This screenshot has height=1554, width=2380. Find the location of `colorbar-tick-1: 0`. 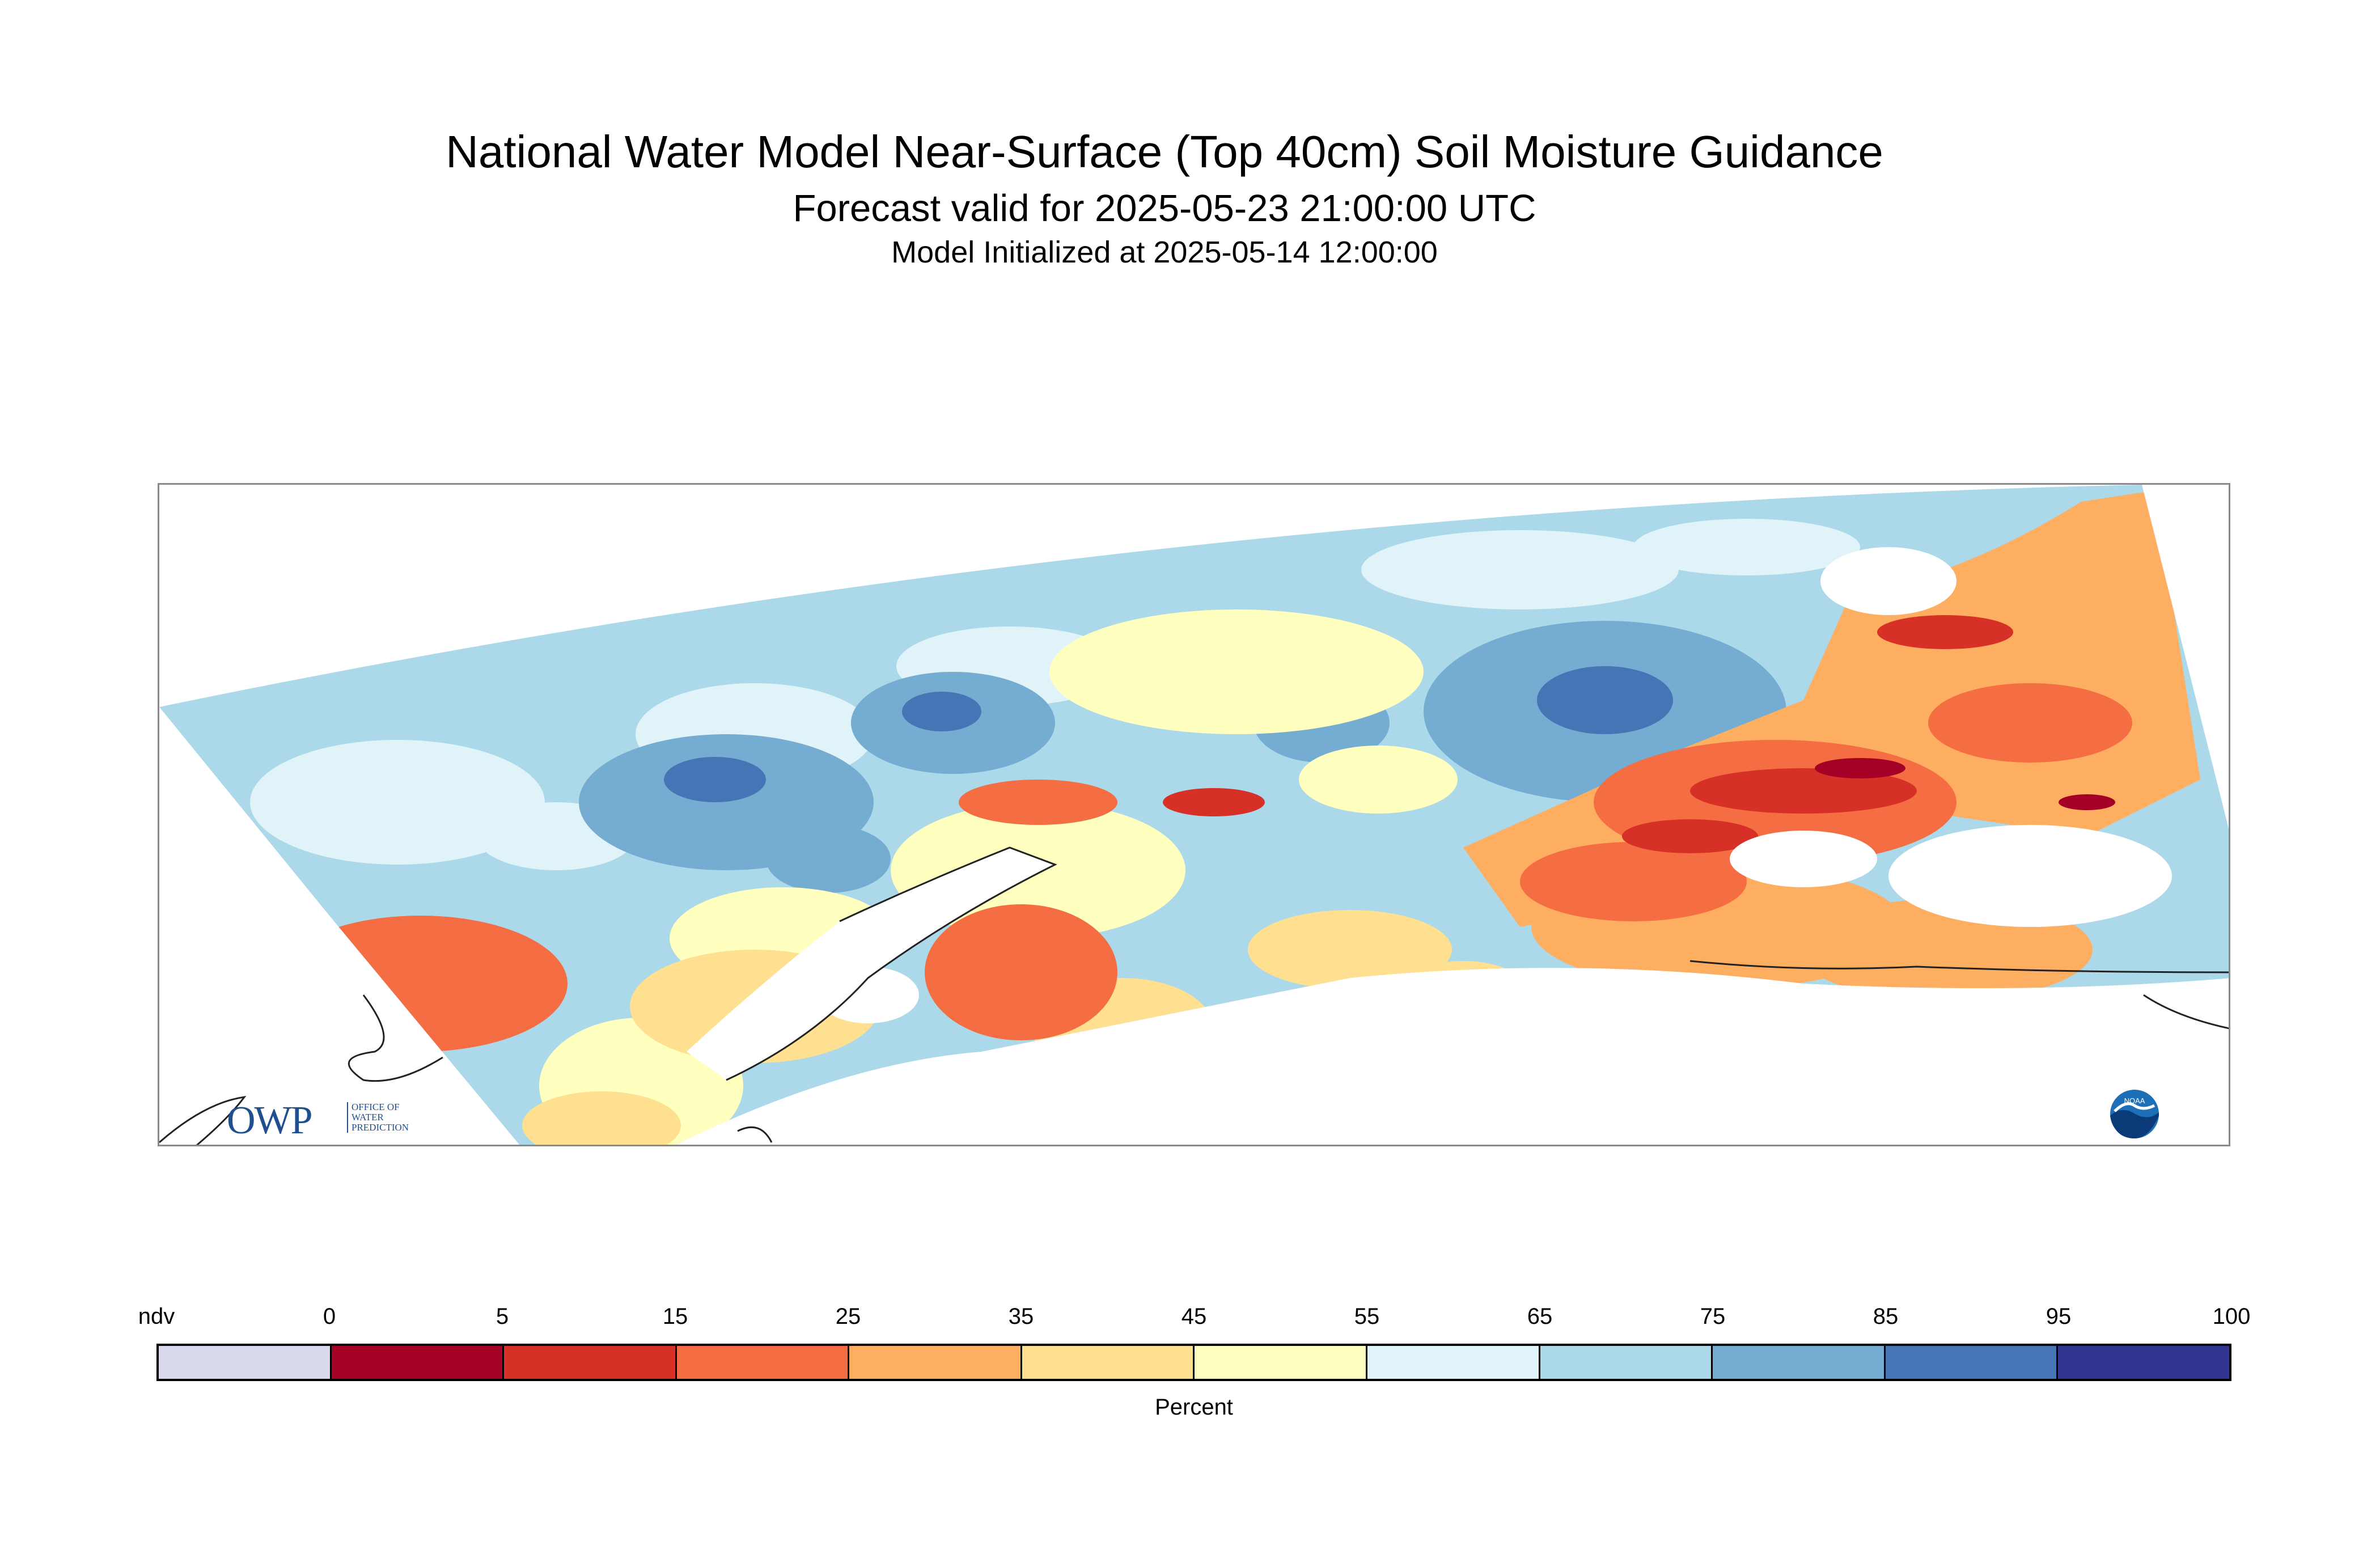

colorbar-tick-1: 0 is located at coordinates (329, 1316).